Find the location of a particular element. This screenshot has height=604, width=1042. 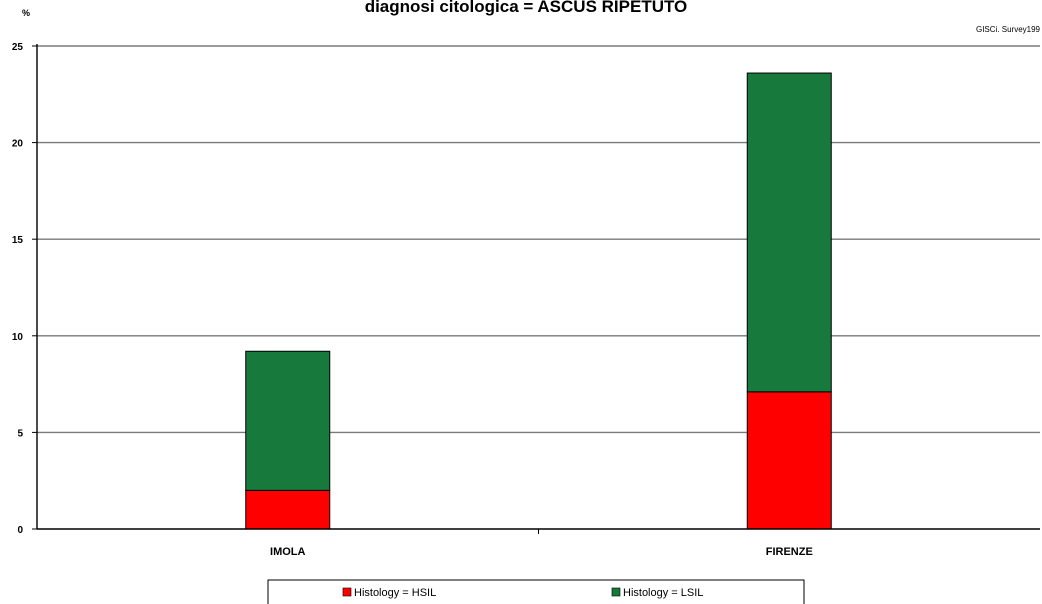

legend: Histology = HSIL Histology = LSIL is located at coordinates (536, 591).